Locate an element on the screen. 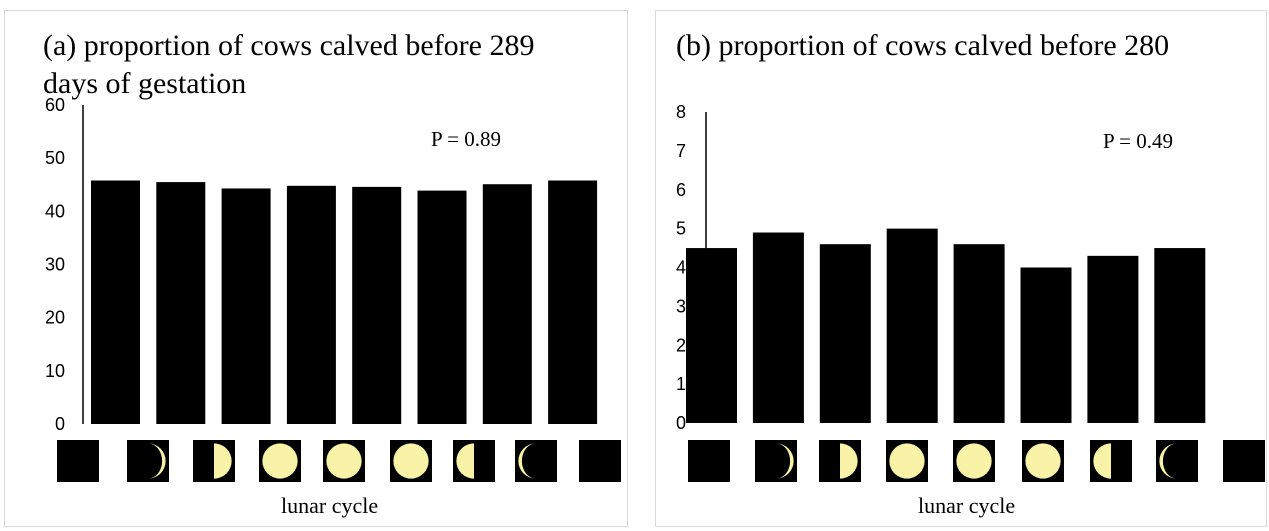 The image size is (1269, 531). chart-title-a-line1: (a) proportion of cows calved before 289 is located at coordinates (288, 45).